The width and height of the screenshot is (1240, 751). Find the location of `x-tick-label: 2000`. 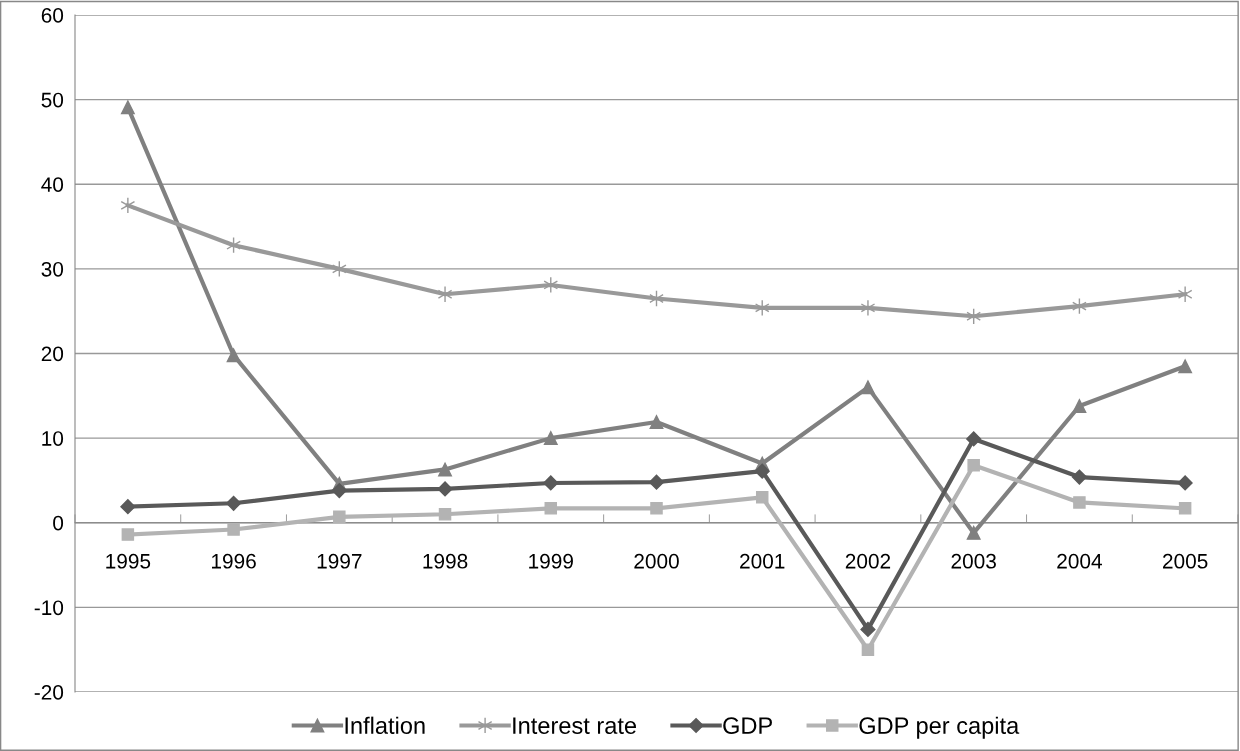

x-tick-label: 2000 is located at coordinates (656, 561).